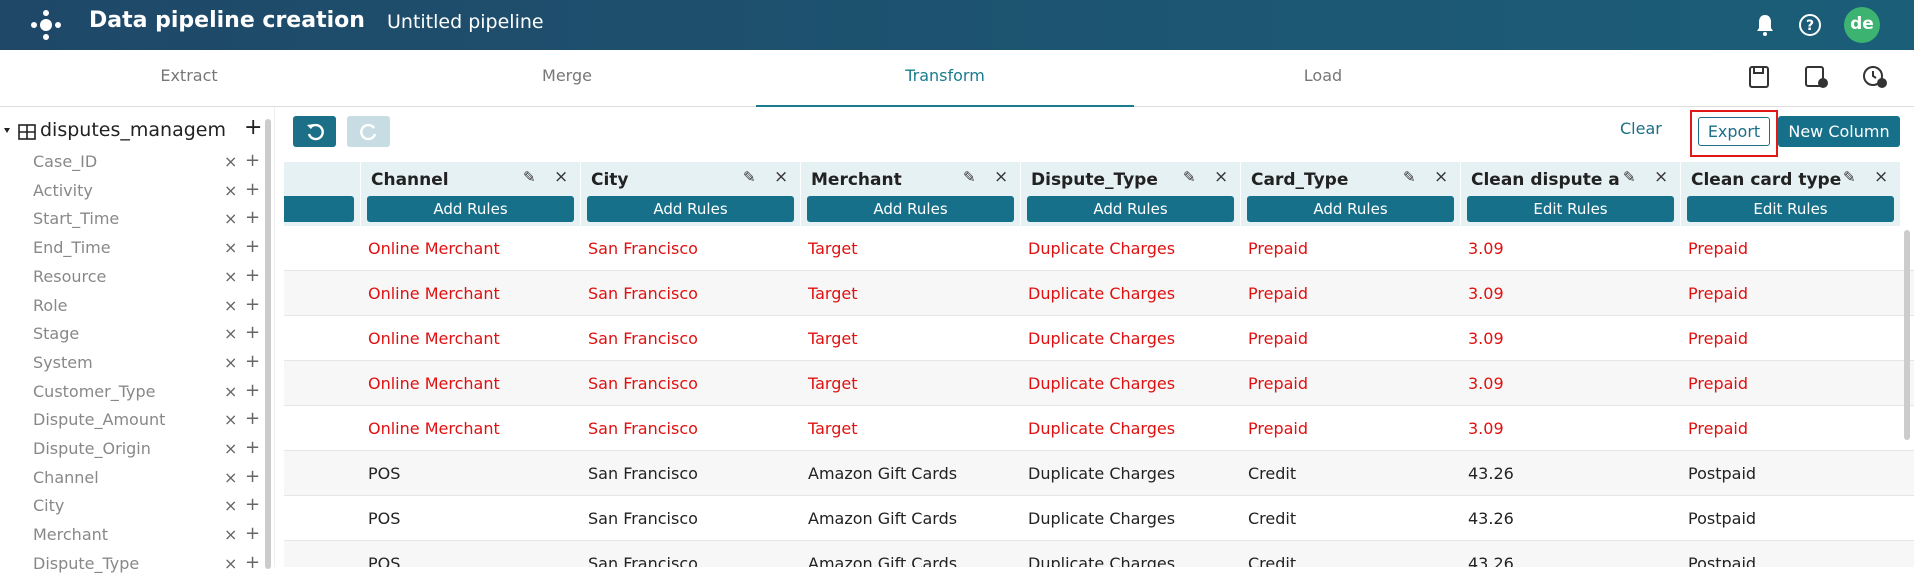 This screenshot has height=573, width=1914. Describe the element at coordinates (1875, 77) in the screenshot. I see `schedule-icon` at that location.